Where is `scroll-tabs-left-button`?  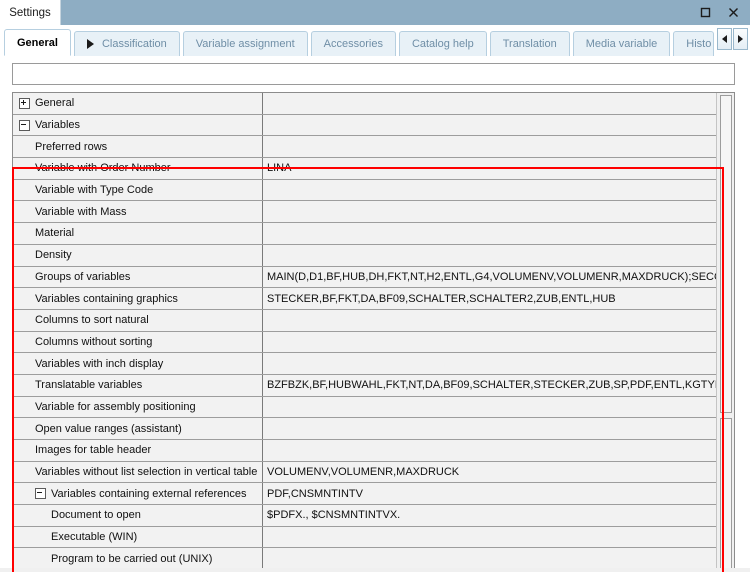
scroll-tabs-left-button is located at coordinates (724, 39).